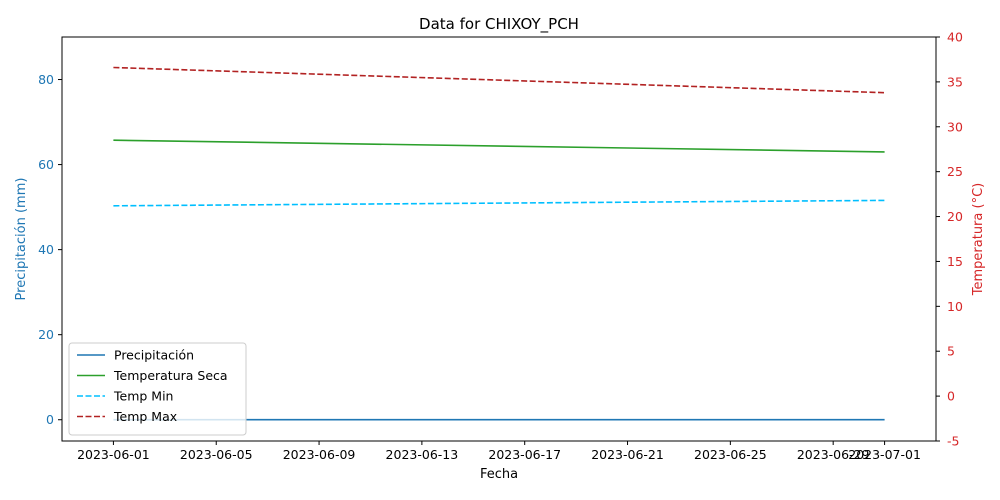 The height and width of the screenshot is (500, 1000). I want to click on x-tick-label: 2023-07-01, so click(884, 454).